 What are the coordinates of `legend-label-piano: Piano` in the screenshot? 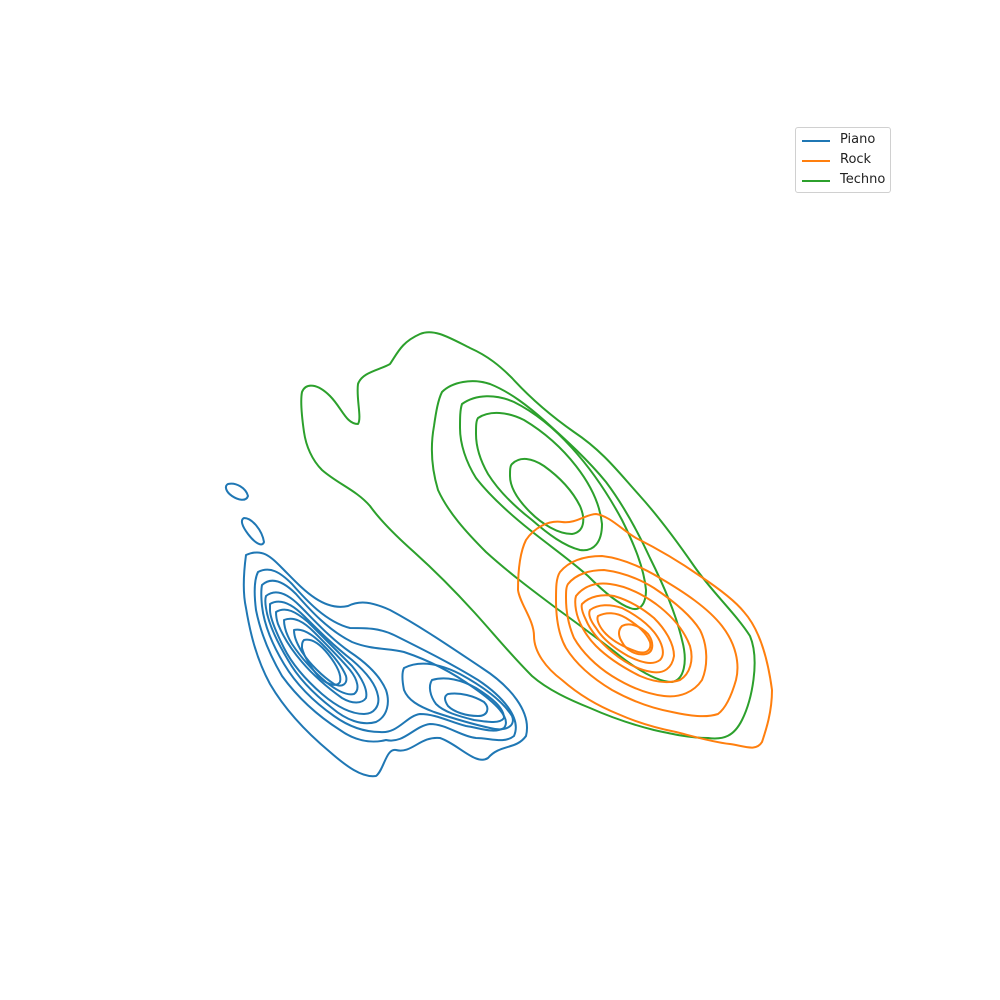 It's located at (858, 139).